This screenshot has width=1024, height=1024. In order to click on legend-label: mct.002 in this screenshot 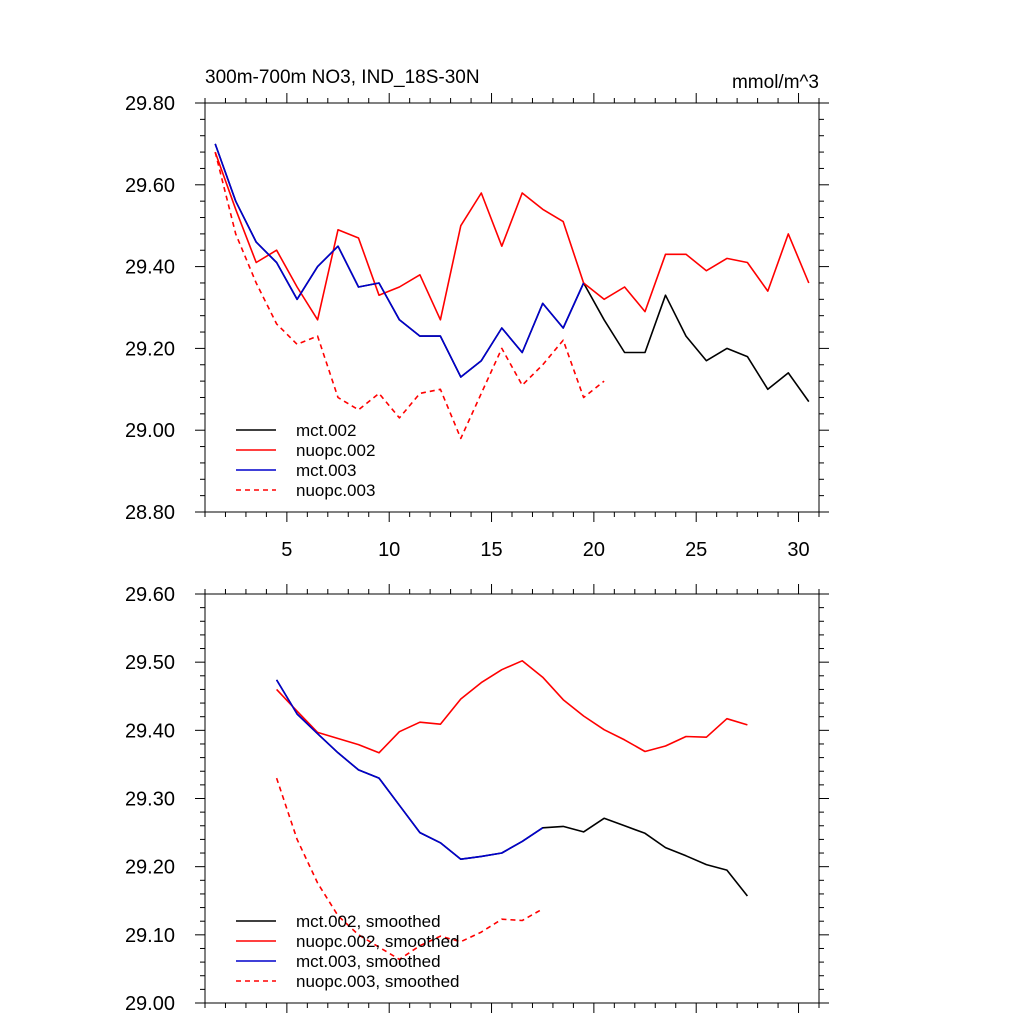, I will do `click(326, 430)`.